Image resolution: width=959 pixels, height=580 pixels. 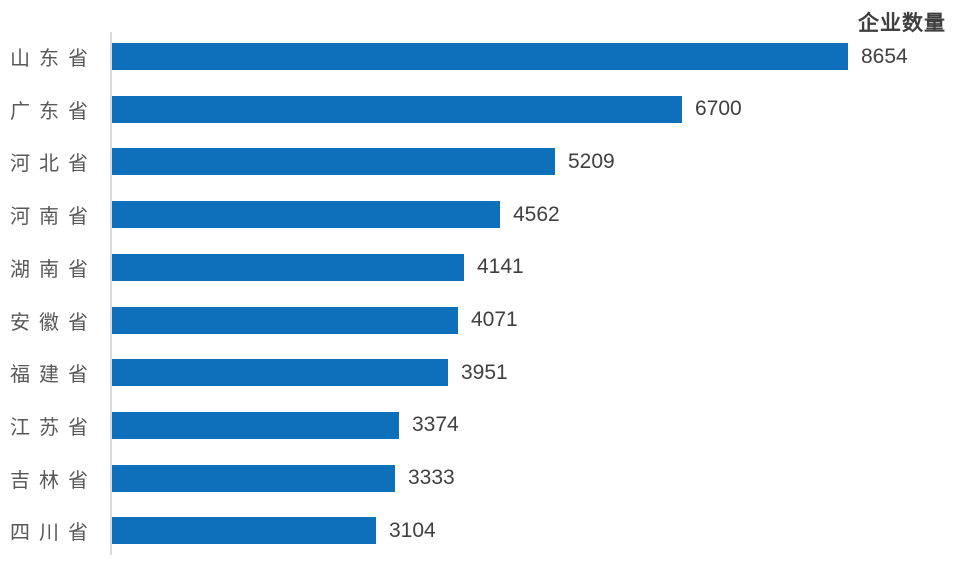 What do you see at coordinates (718, 109) in the screenshot?
I see `value-label: 6700` at bounding box center [718, 109].